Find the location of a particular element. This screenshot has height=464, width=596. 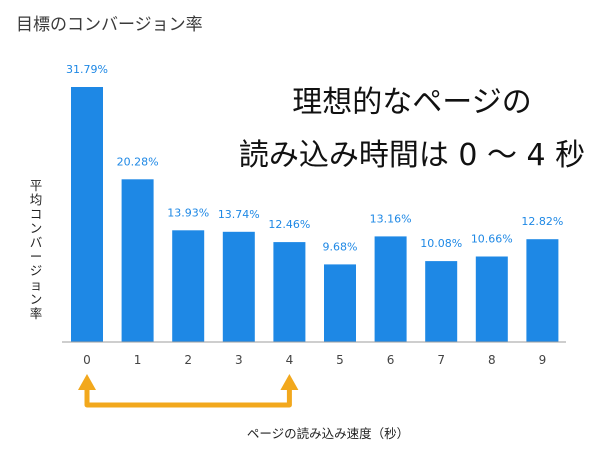

data-label-7: 10.08% is located at coordinates (441, 243).